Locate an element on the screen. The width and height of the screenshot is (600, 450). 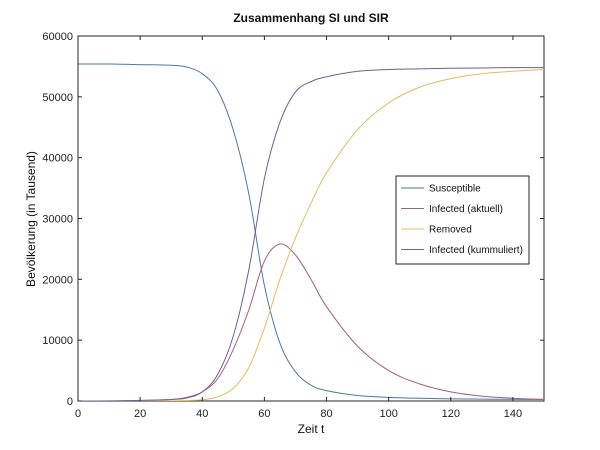
y-tick-label: 30000 is located at coordinates (57, 220).